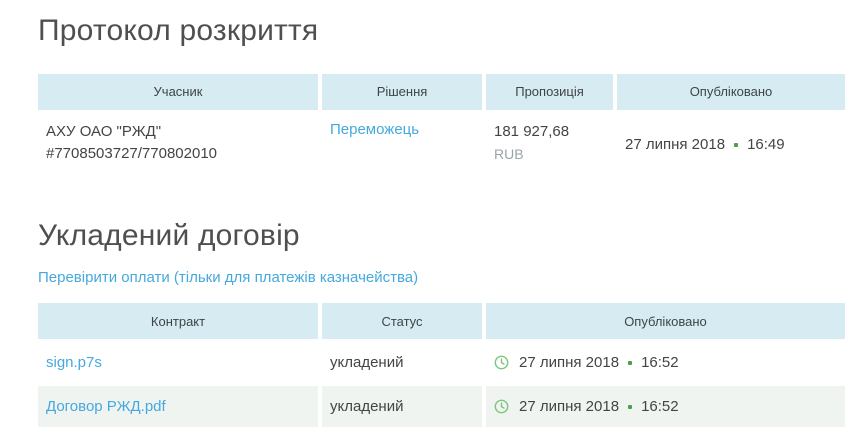 This screenshot has height=436, width=858. I want to click on proposal-currency: RUB, so click(509, 153).